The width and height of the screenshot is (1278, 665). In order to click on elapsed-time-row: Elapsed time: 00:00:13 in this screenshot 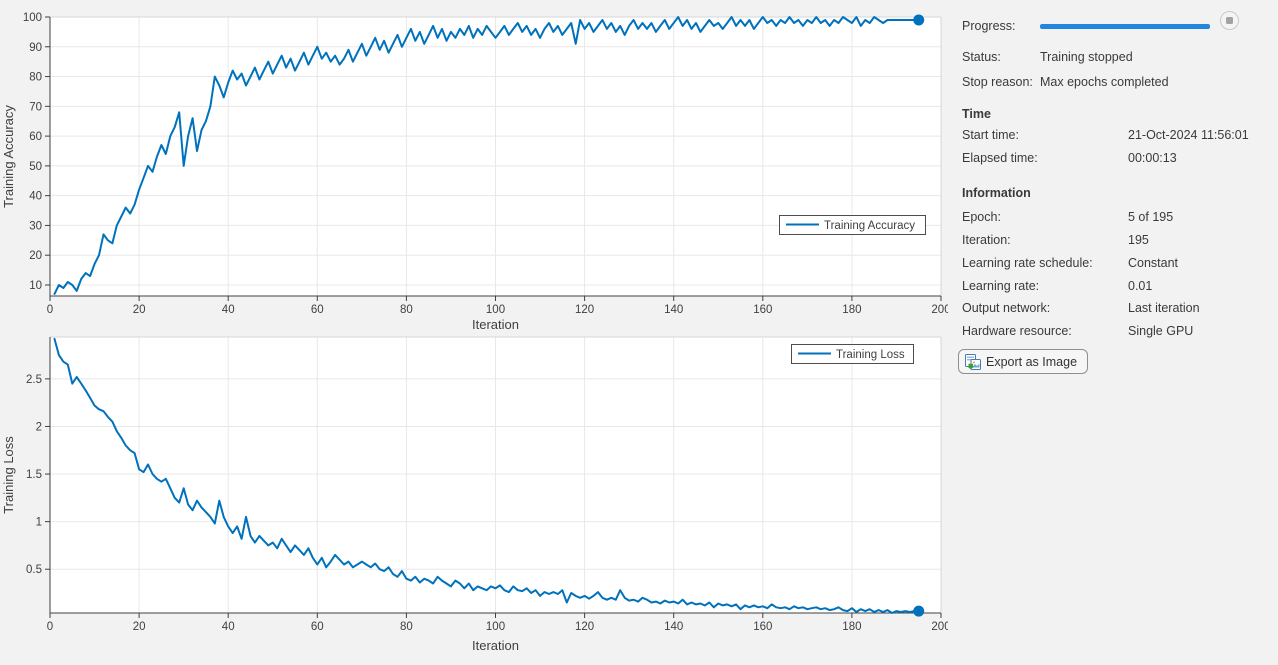, I will do `click(1069, 158)`.